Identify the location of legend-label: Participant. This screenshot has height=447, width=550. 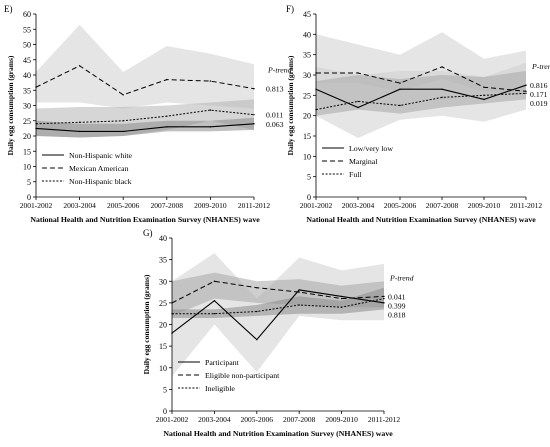
(222, 362).